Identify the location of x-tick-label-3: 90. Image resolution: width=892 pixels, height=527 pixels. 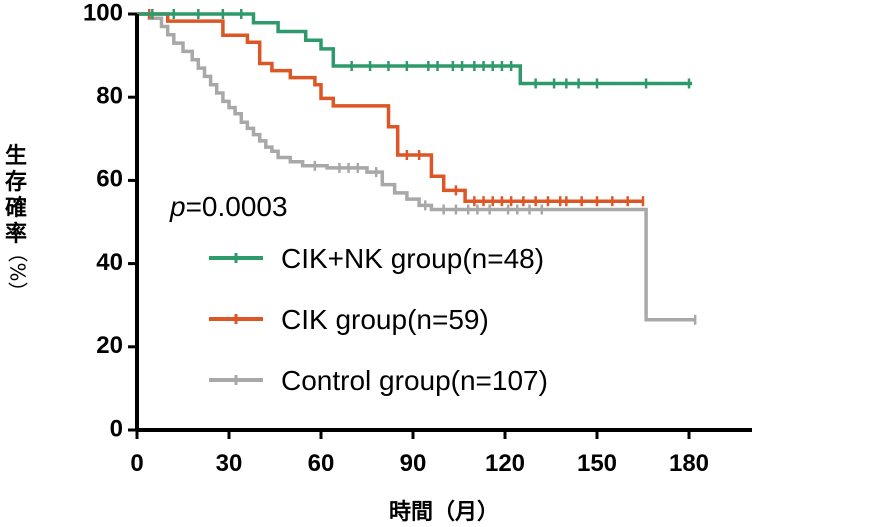
(413, 463).